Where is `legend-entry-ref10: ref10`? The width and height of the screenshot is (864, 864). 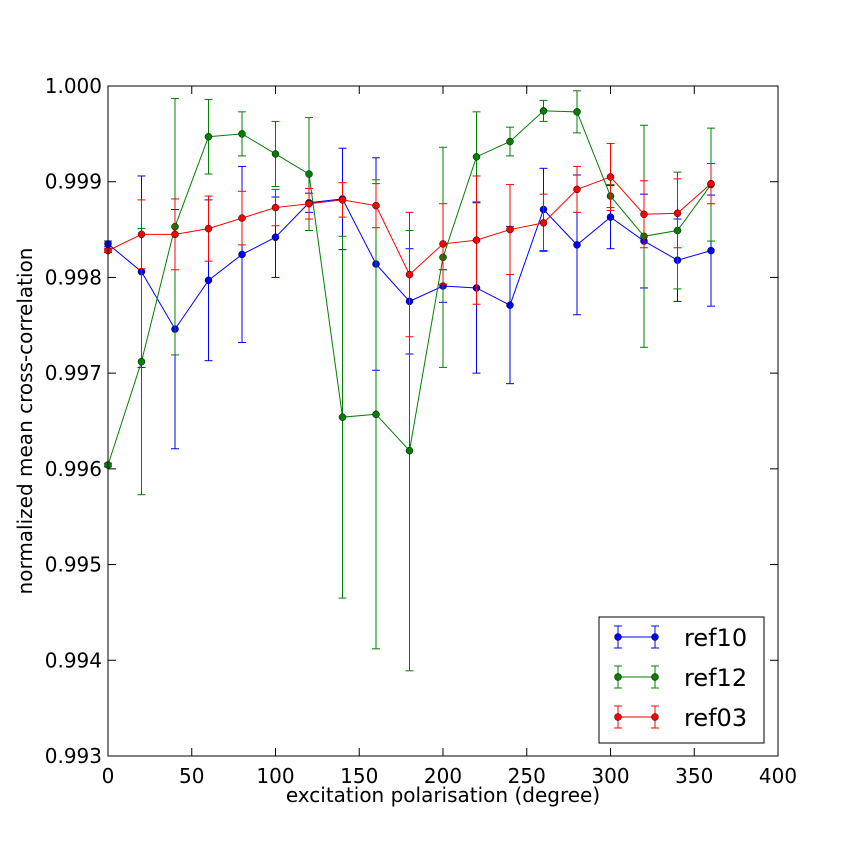
legend-entry-ref10: ref10 is located at coordinates (680, 638).